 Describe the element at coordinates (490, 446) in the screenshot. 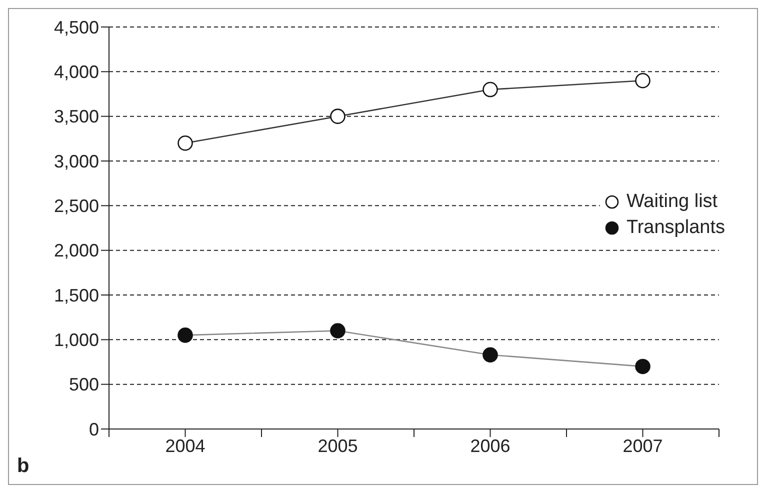

I see `x-tick-label: 2006` at that location.